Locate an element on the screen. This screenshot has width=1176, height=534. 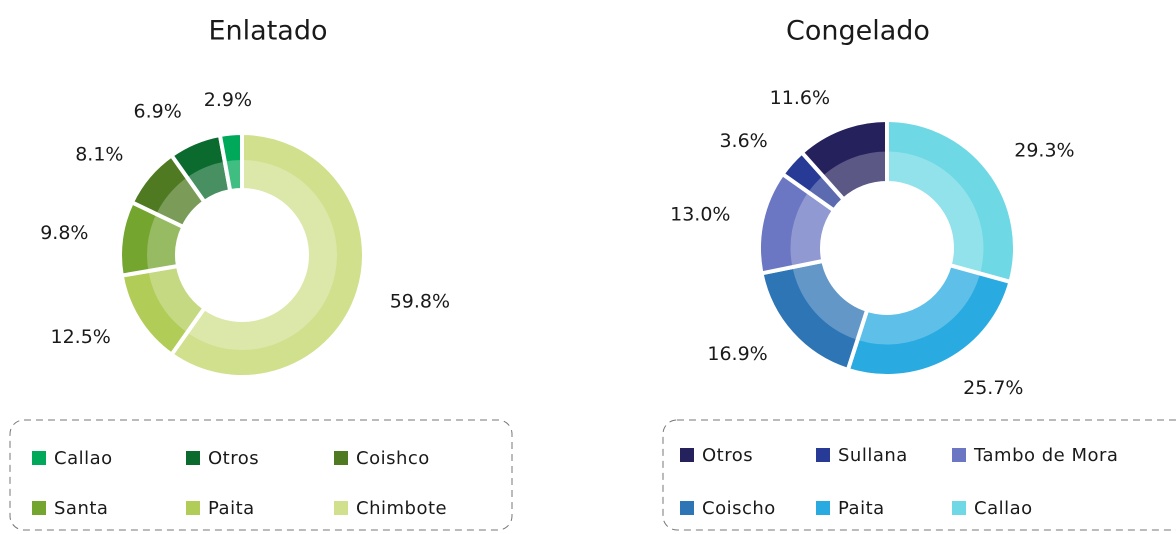
legend-label: Coishco is located at coordinates (393, 458).